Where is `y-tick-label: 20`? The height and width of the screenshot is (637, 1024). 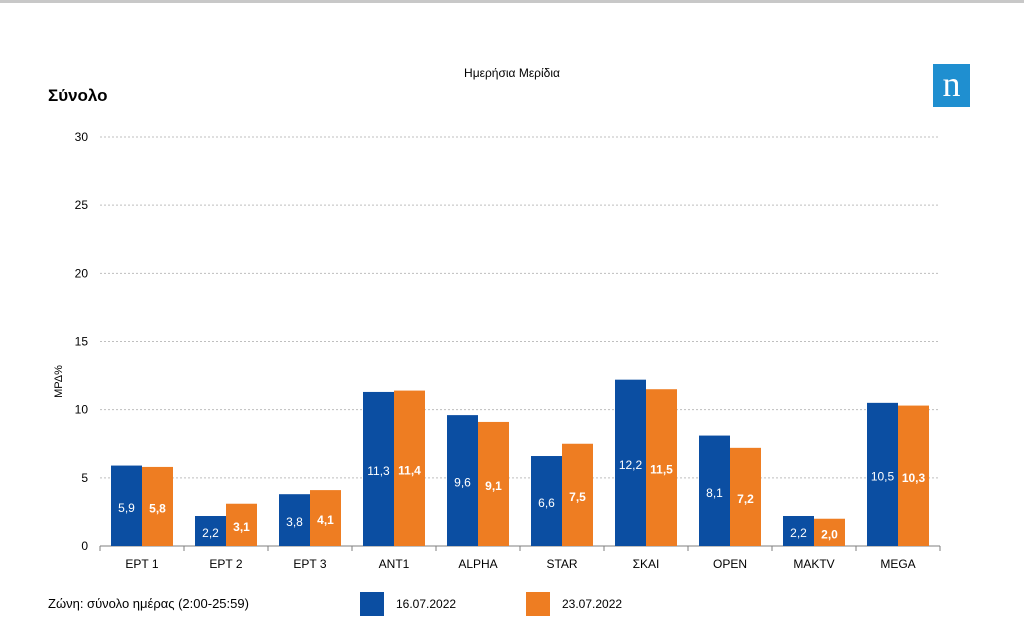
y-tick-label: 20 is located at coordinates (82, 273).